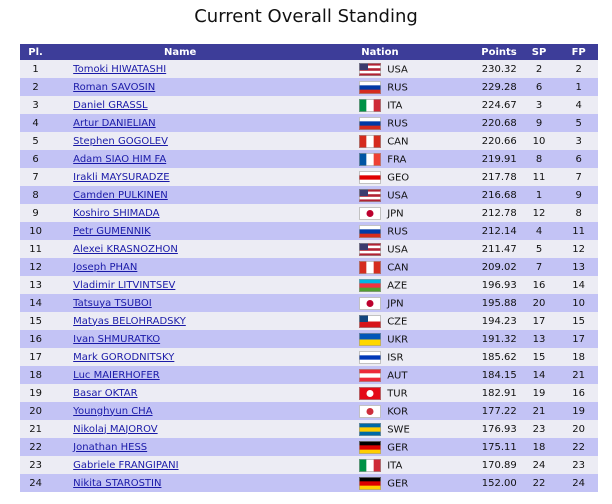 The height and width of the screenshot is (504, 612). I want to click on standing-row: 20 Younghyun CHA KOR 177.22 21 19, so click(309, 411).